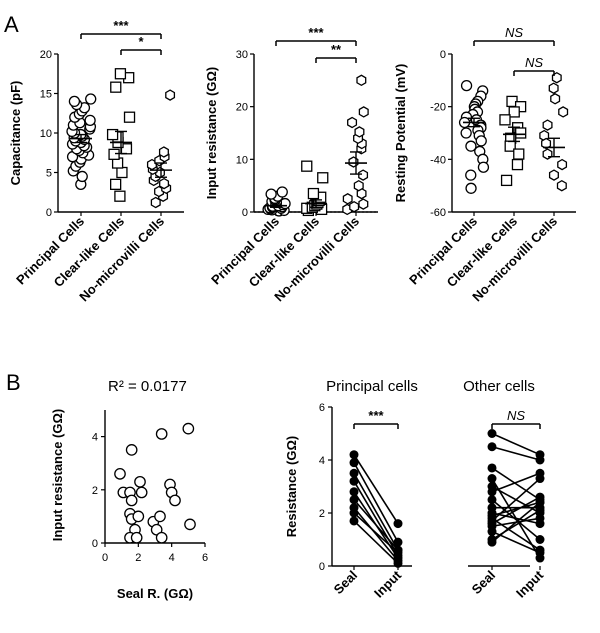 The image size is (600, 633). I want to click on category-label: Input, so click(388, 584).